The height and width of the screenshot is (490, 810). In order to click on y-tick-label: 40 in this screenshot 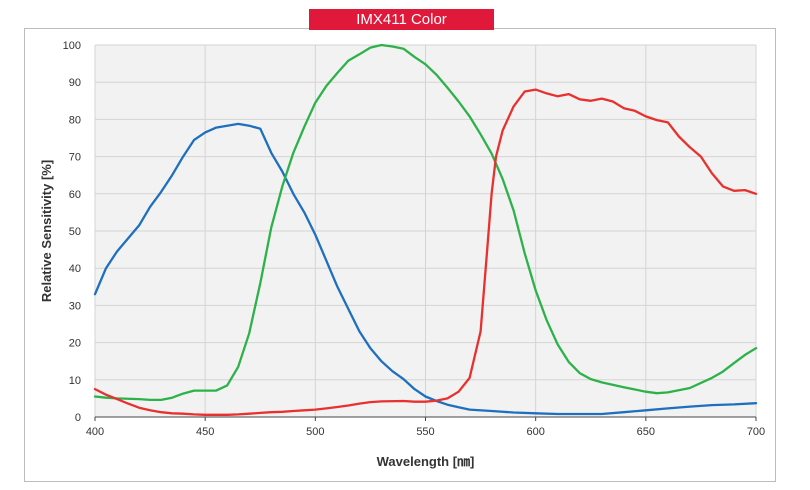, I will do `click(75, 269)`.